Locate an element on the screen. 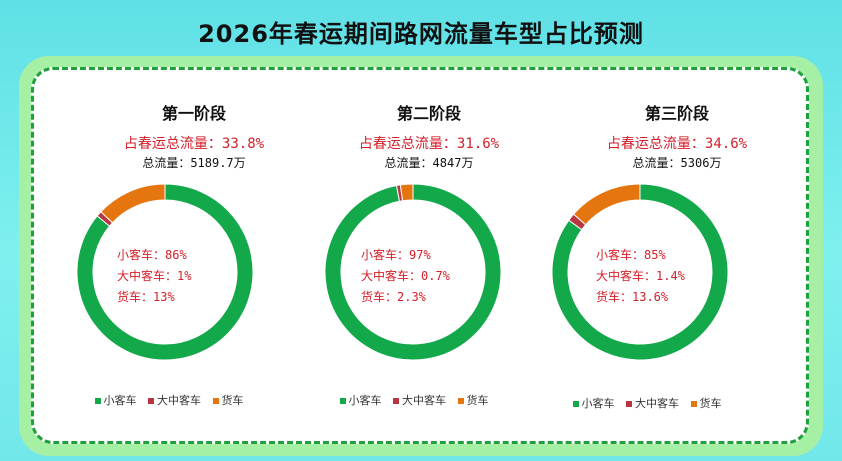  stage-1-legend: 小客车 大中客车 货车 is located at coordinates (169, 400).